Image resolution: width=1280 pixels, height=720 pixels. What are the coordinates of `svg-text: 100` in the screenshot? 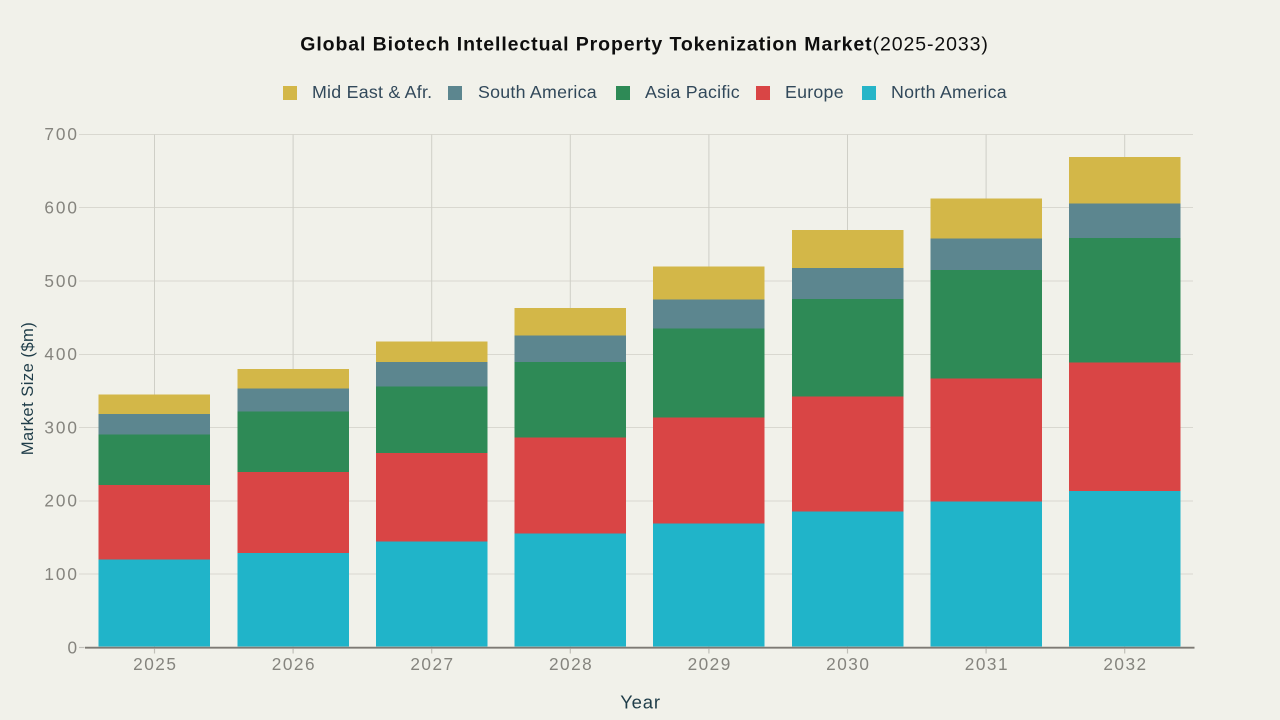 It's located at (61, 574).